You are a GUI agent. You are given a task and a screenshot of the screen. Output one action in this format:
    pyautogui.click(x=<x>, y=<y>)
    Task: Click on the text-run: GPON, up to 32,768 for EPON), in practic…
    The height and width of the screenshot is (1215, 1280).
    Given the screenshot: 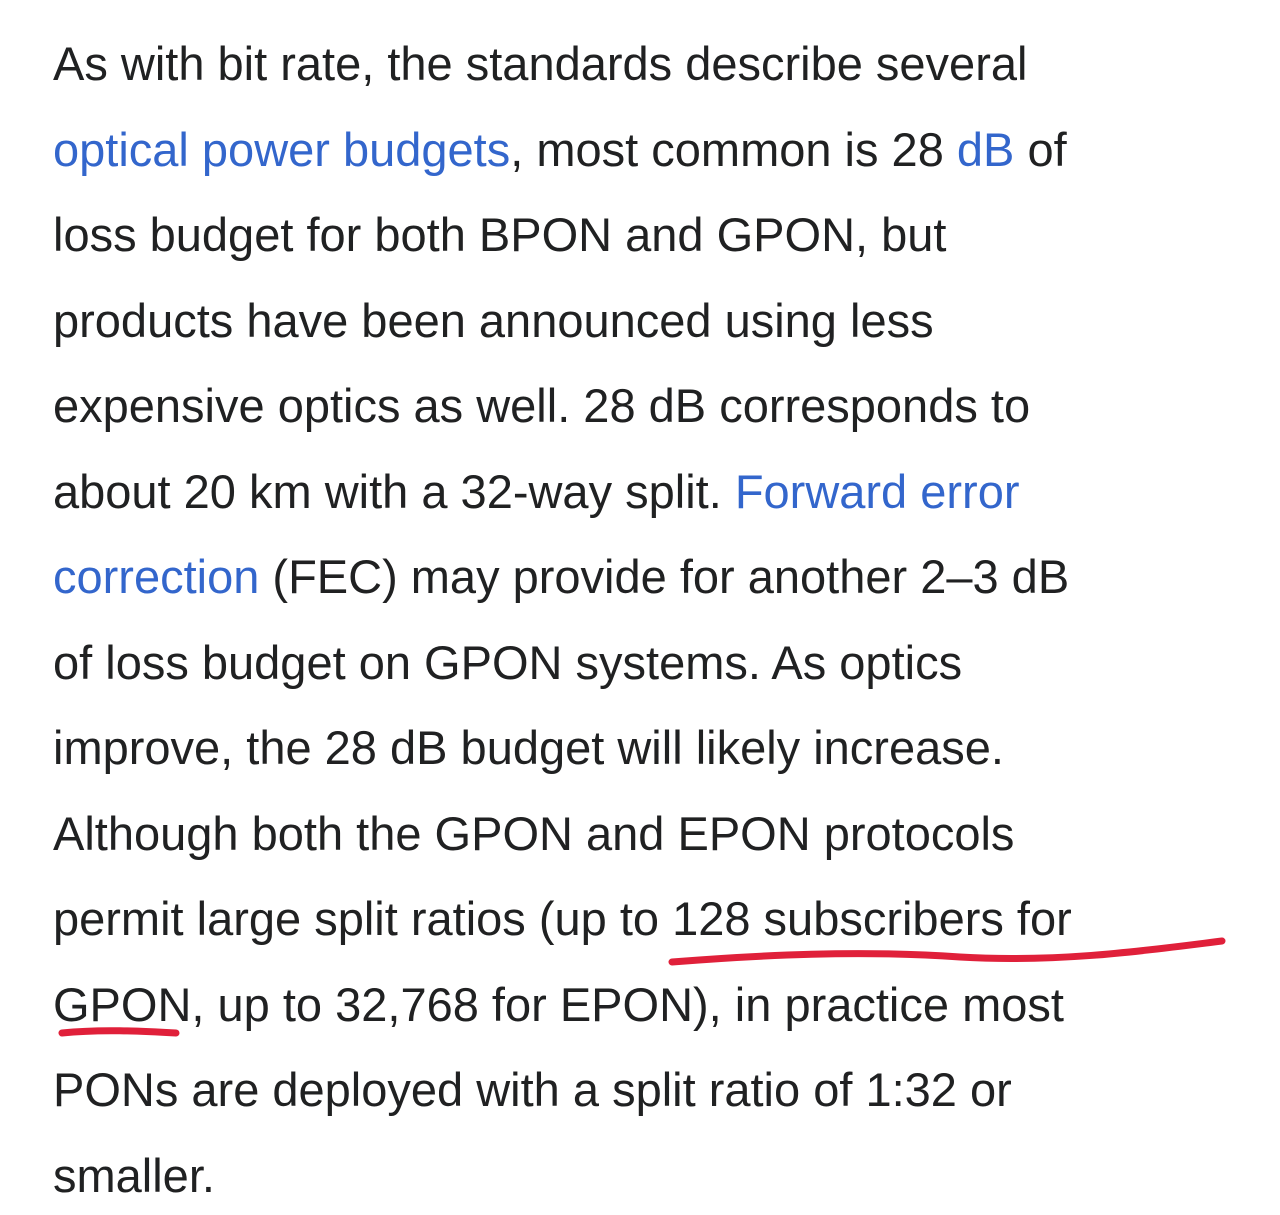 What is the action you would take?
    pyautogui.click(x=558, y=1004)
    